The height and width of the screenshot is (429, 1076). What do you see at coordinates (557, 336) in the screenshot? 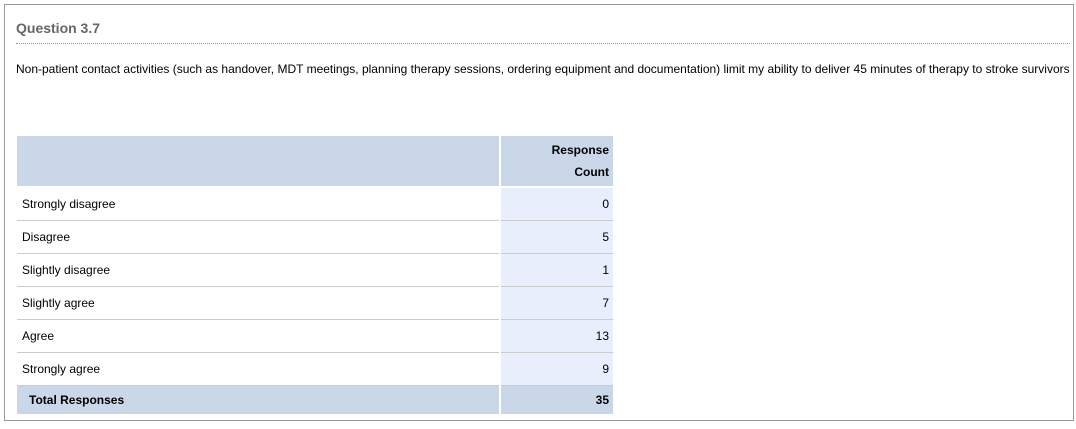
I see `row-count: 13` at bounding box center [557, 336].